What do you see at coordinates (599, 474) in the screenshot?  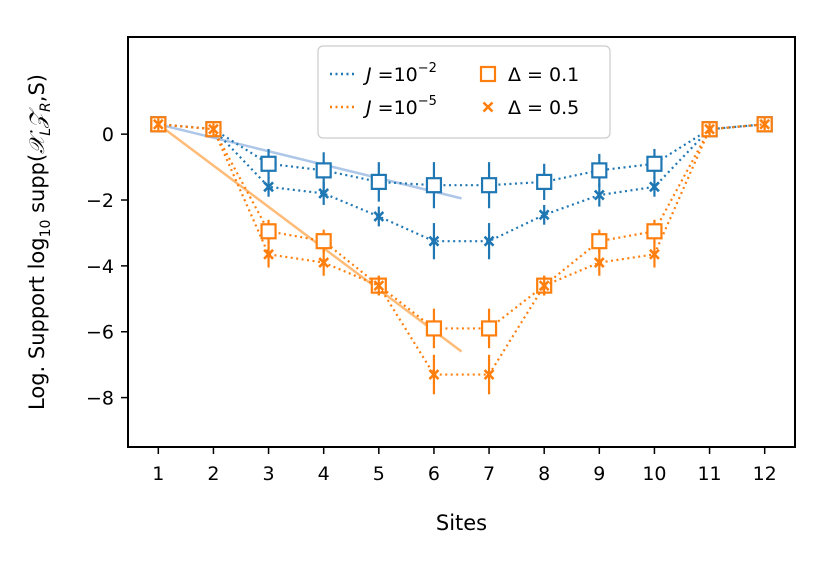 I see `x-tick-label: 9` at bounding box center [599, 474].